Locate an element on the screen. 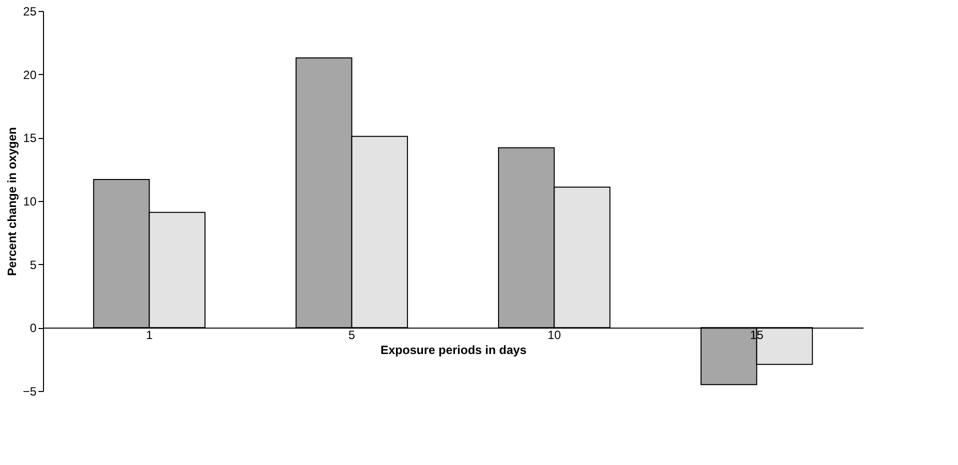  x-tick-label: 1 is located at coordinates (149, 335).